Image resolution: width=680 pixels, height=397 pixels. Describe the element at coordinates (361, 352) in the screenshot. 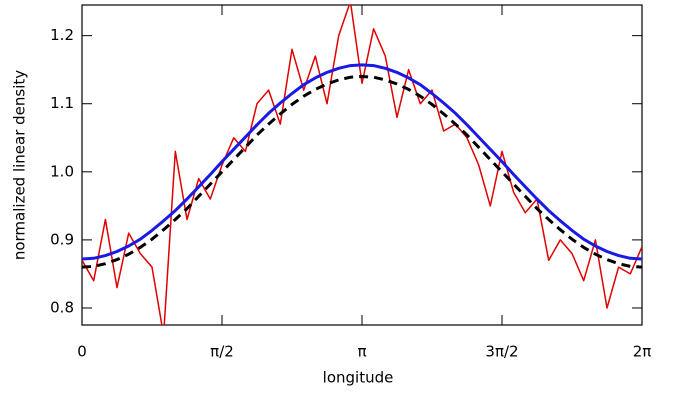

I see `x-tick-label: π` at that location.